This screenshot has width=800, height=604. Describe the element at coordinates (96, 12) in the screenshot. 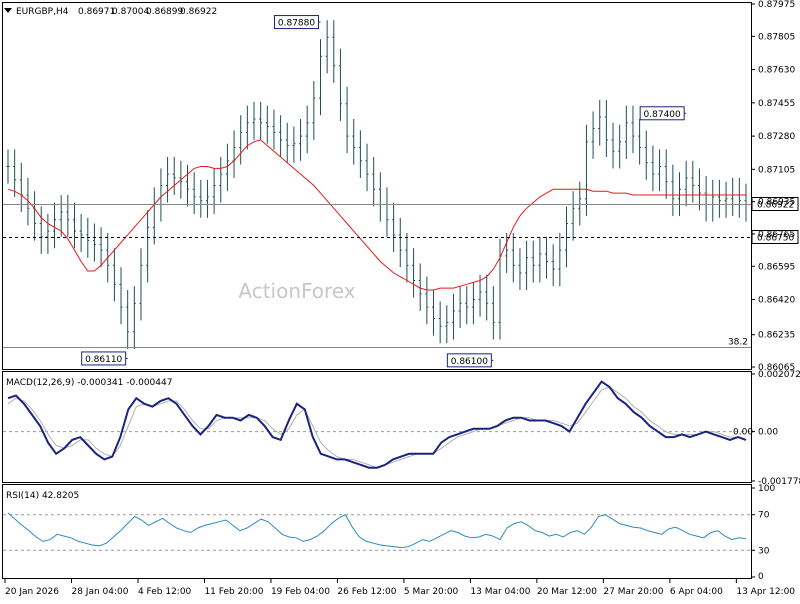

I see `header-open: 0.86971` at that location.